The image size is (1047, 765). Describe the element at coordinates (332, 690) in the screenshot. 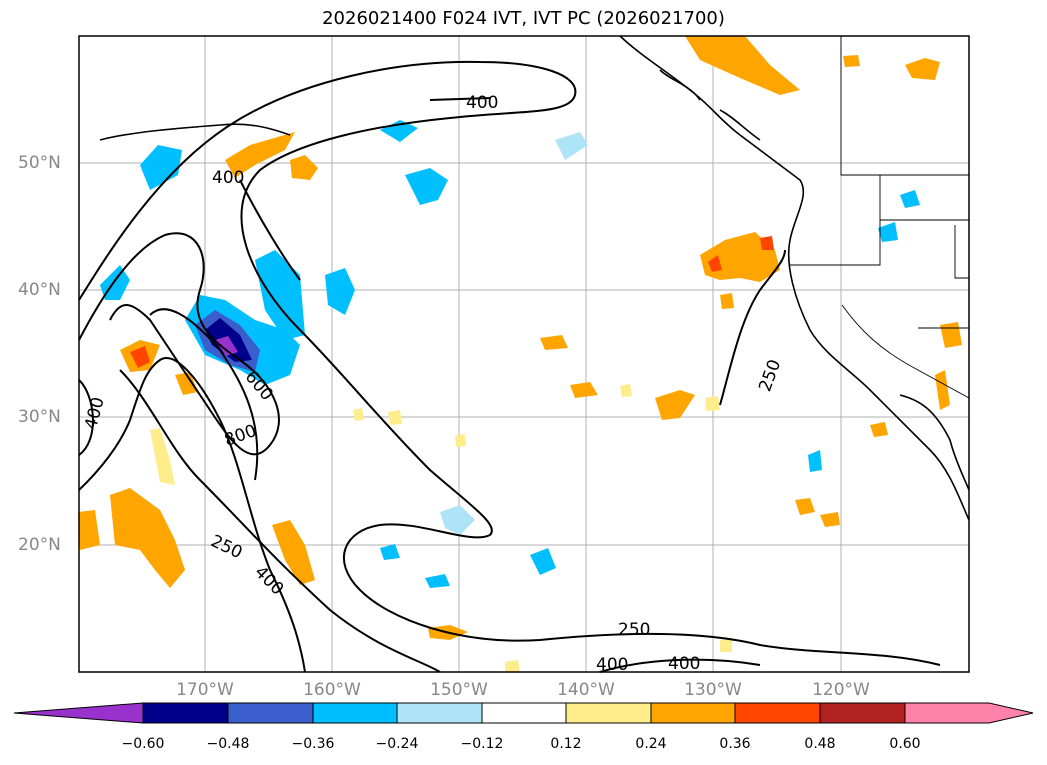

I see `lon-label: 160°W` at that location.